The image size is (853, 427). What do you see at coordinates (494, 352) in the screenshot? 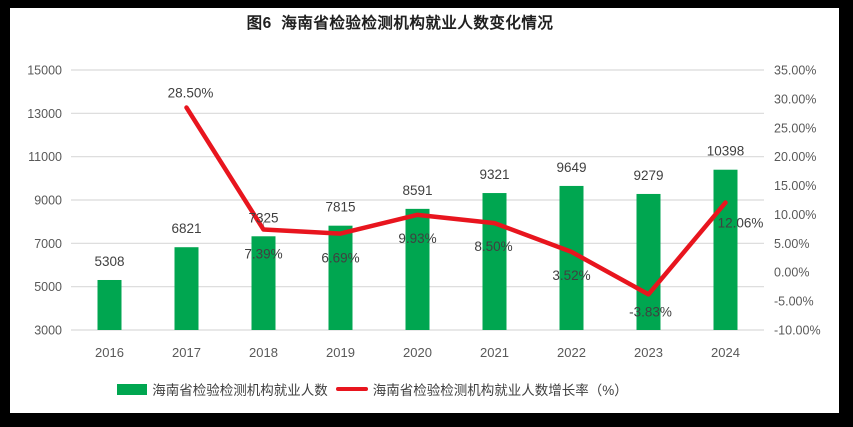
I see `x-axis-label-2021: 2021` at bounding box center [494, 352].